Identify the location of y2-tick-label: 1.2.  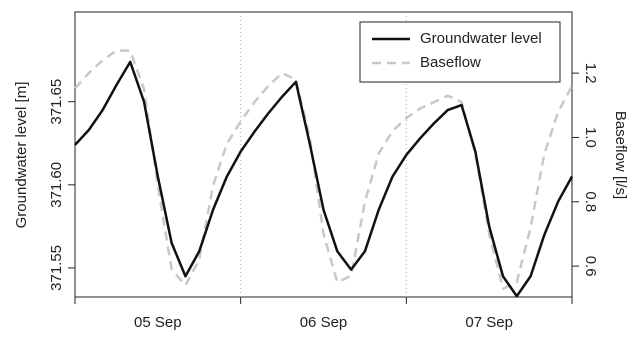
(590, 73).